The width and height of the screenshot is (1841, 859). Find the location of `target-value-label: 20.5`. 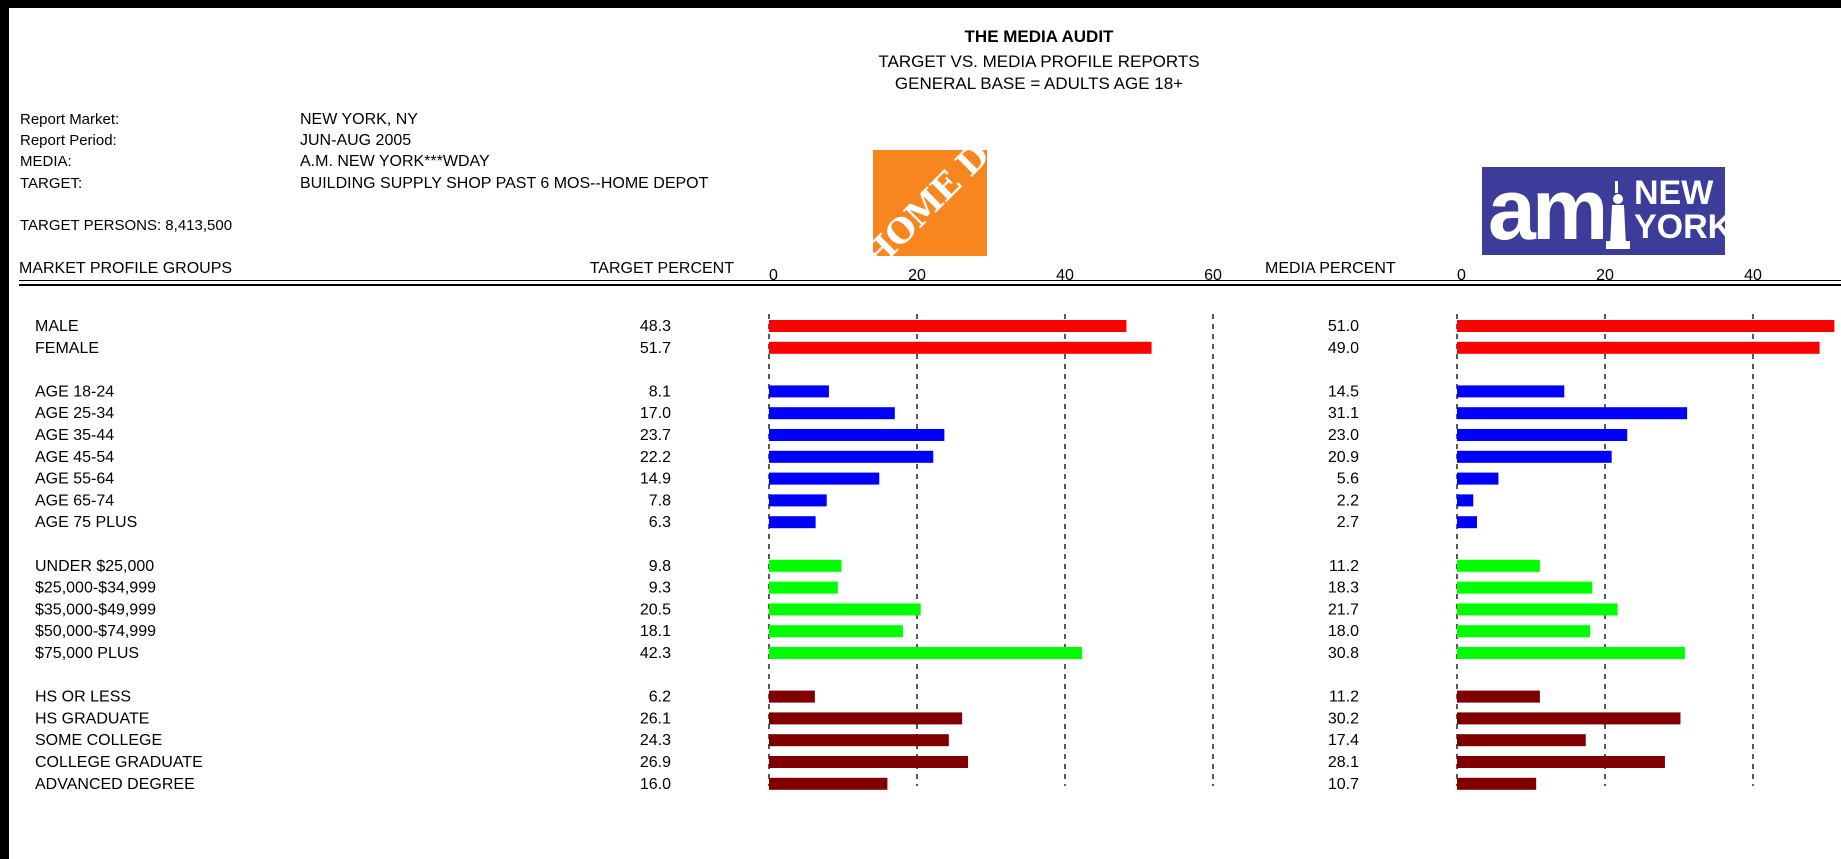

target-value-label: 20.5 is located at coordinates (655, 609).